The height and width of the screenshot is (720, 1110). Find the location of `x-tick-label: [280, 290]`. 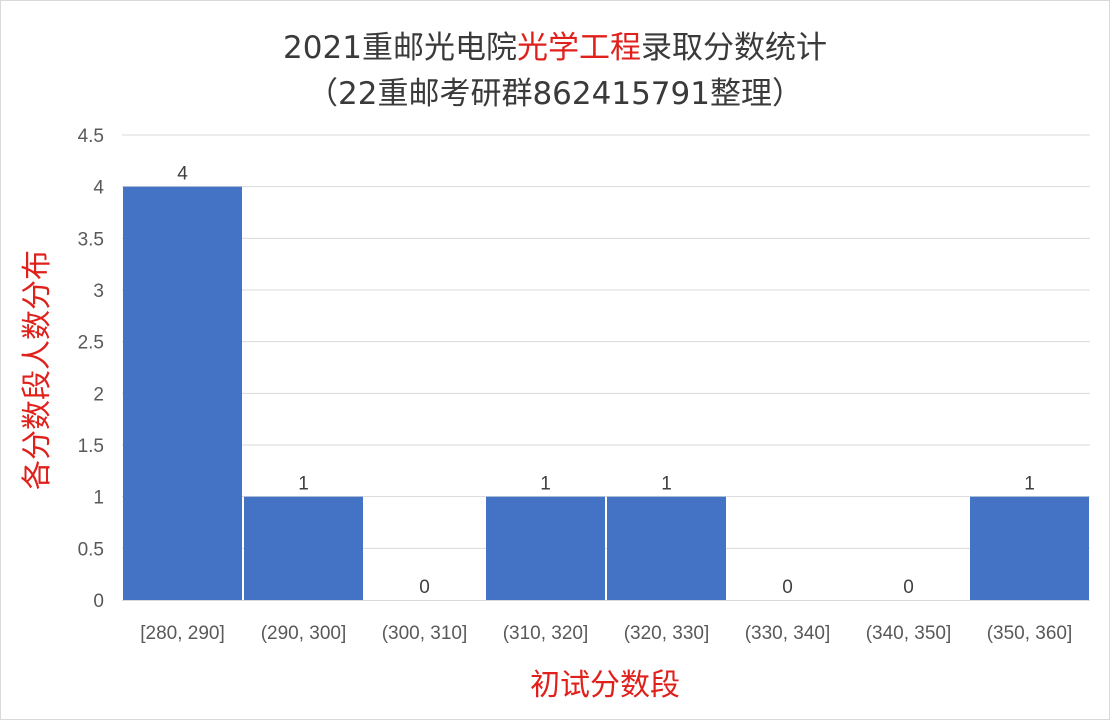

x-tick-label: [280, 290] is located at coordinates (182, 633).